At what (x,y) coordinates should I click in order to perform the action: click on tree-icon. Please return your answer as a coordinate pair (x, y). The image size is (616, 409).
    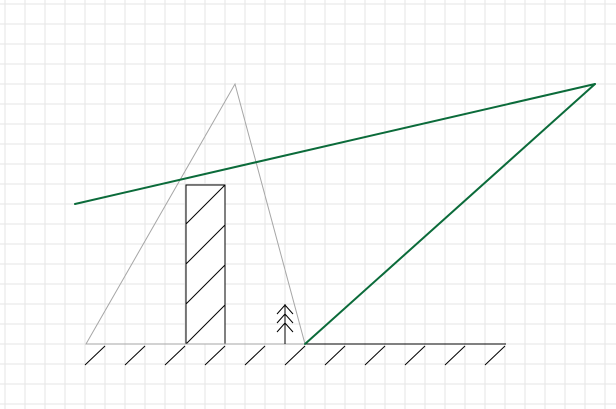
    Looking at the image, I should click on (285, 324).